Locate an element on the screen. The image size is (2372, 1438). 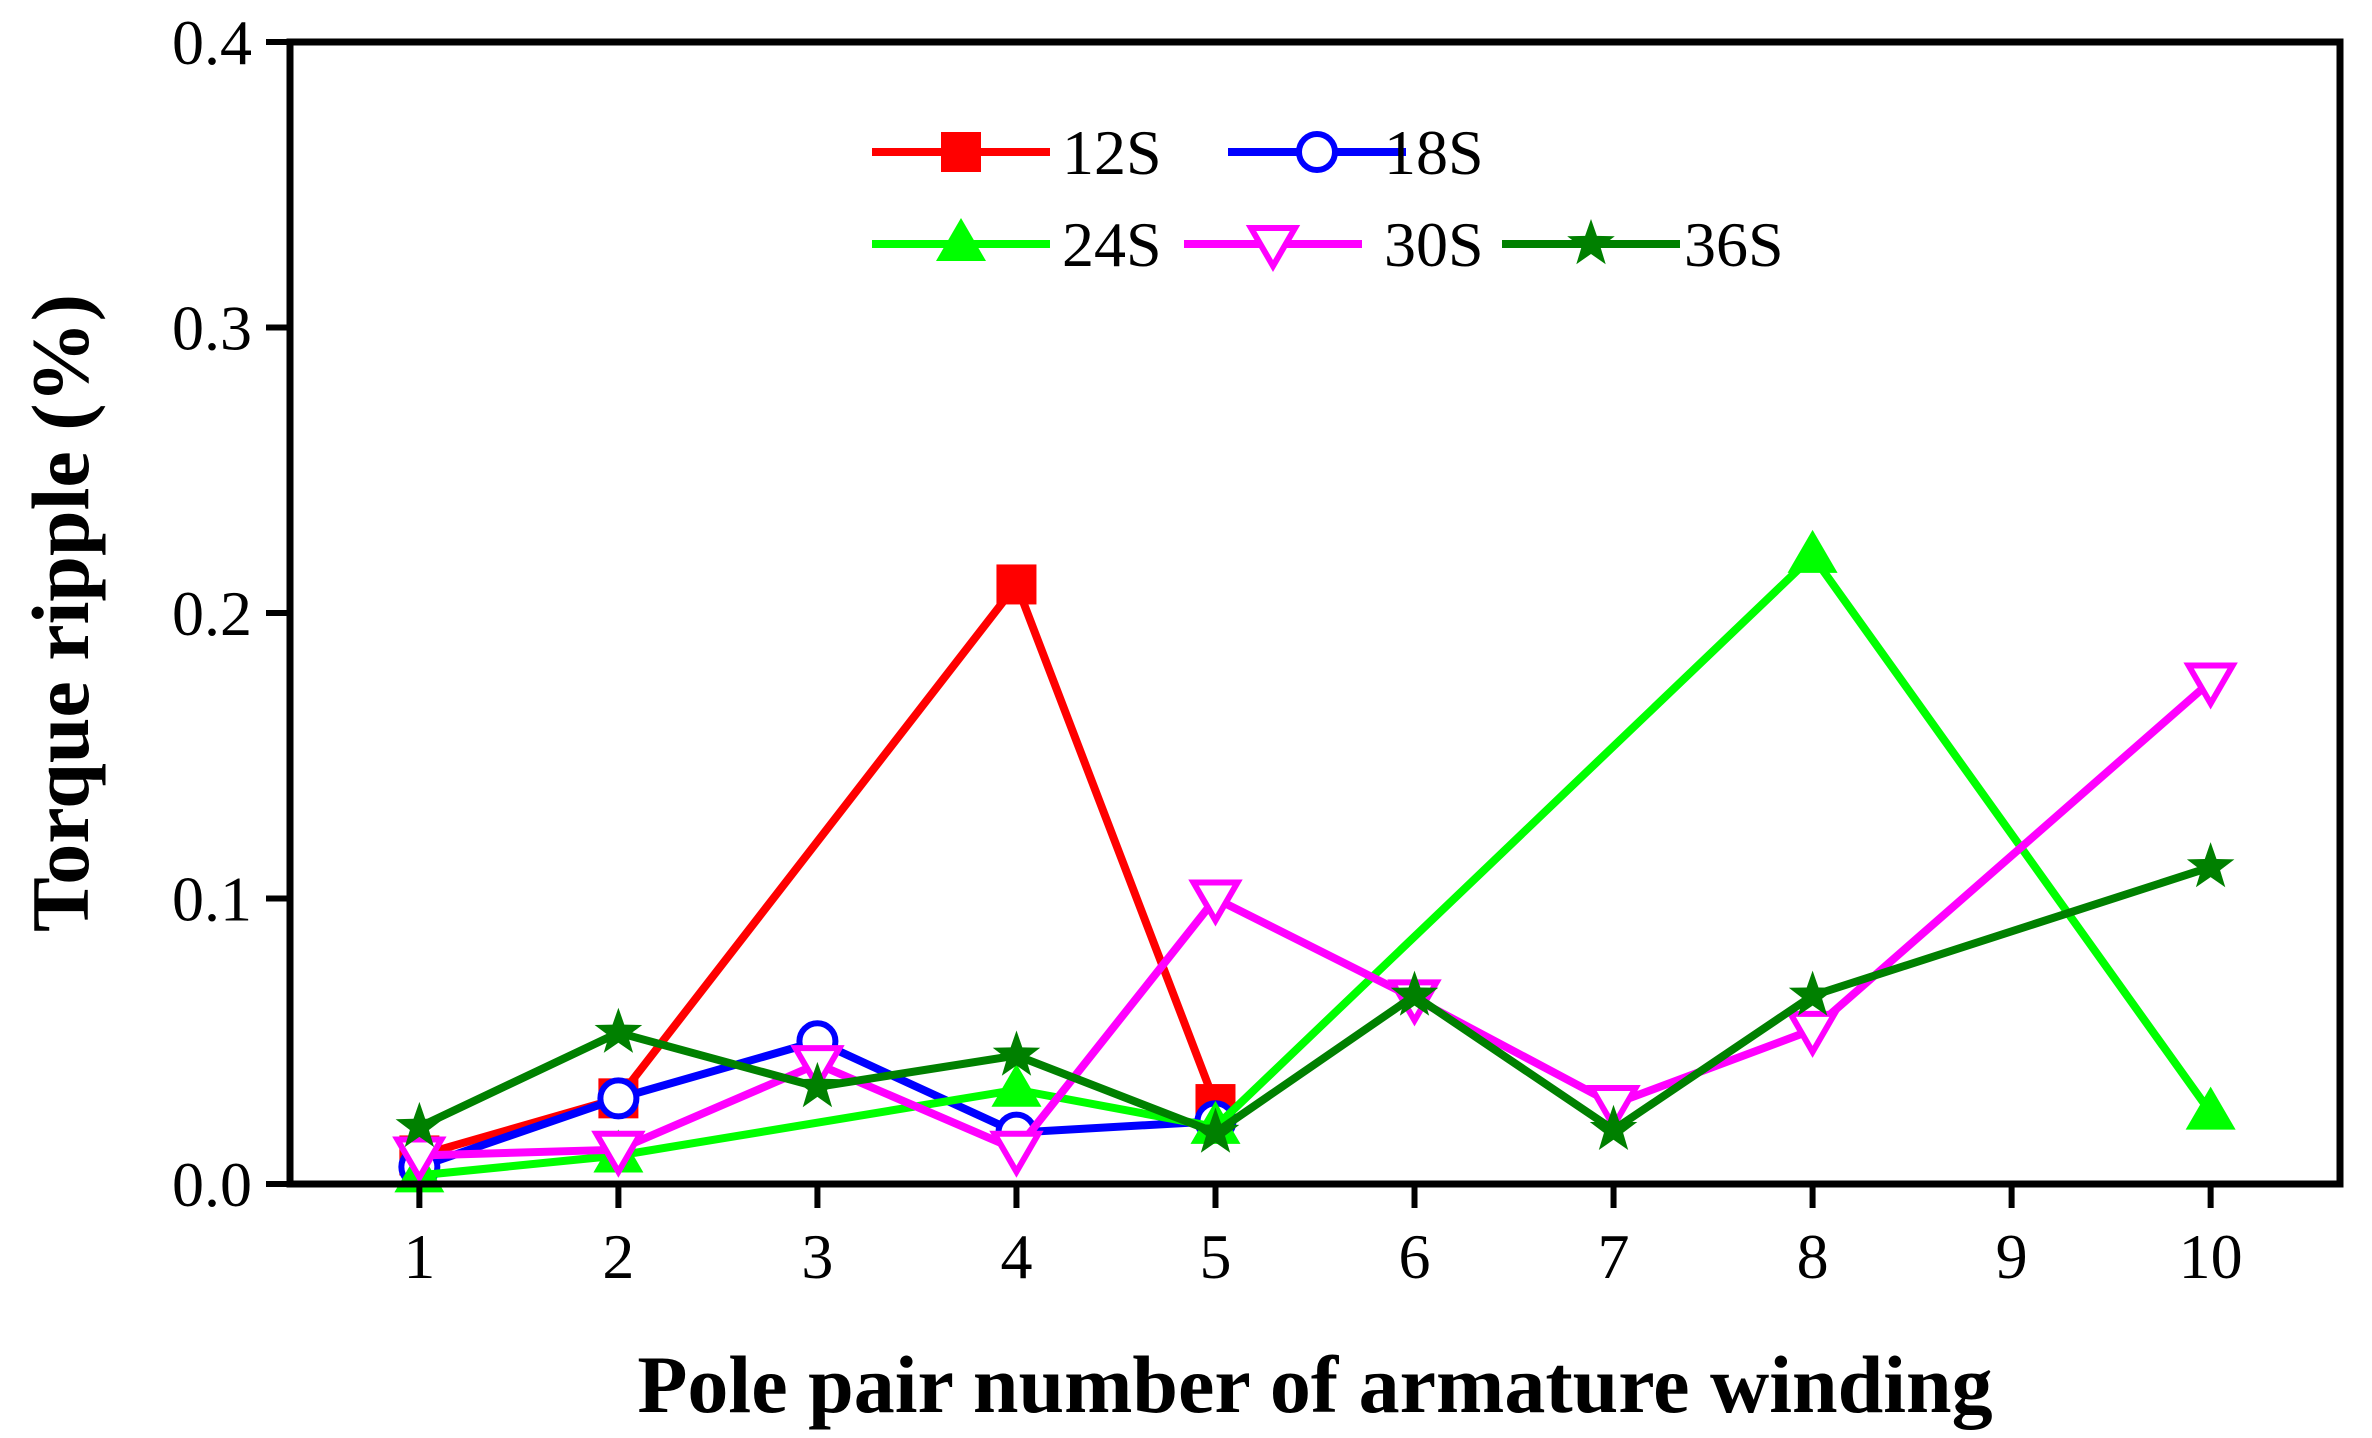
legend-label: 30S is located at coordinates (1434, 244).